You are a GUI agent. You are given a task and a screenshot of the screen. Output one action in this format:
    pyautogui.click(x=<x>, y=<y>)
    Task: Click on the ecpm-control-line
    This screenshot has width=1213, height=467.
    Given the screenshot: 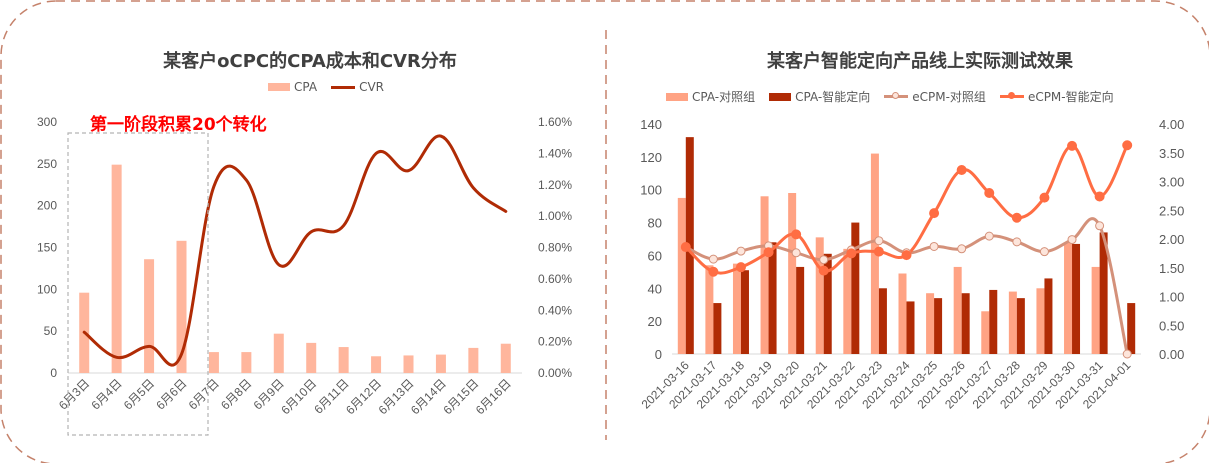 What is the action you would take?
    pyautogui.click(x=907, y=286)
    